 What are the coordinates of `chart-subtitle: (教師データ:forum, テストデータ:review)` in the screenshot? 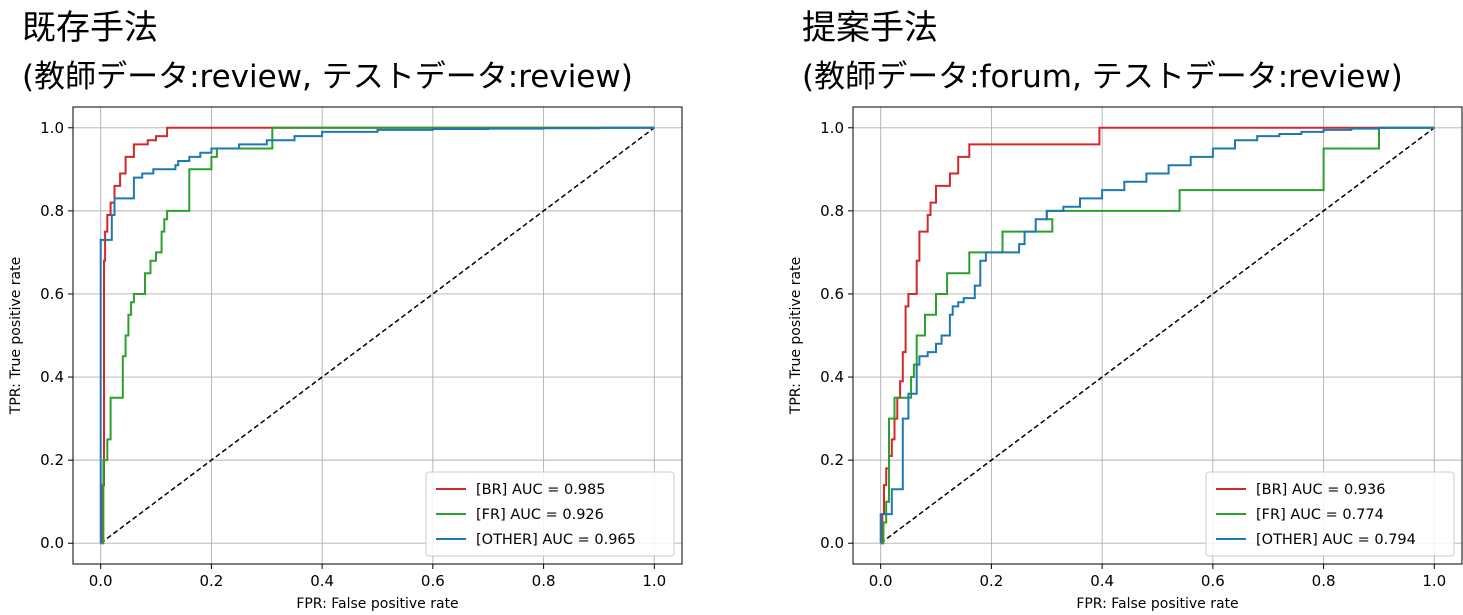 It's located at (1102, 77).